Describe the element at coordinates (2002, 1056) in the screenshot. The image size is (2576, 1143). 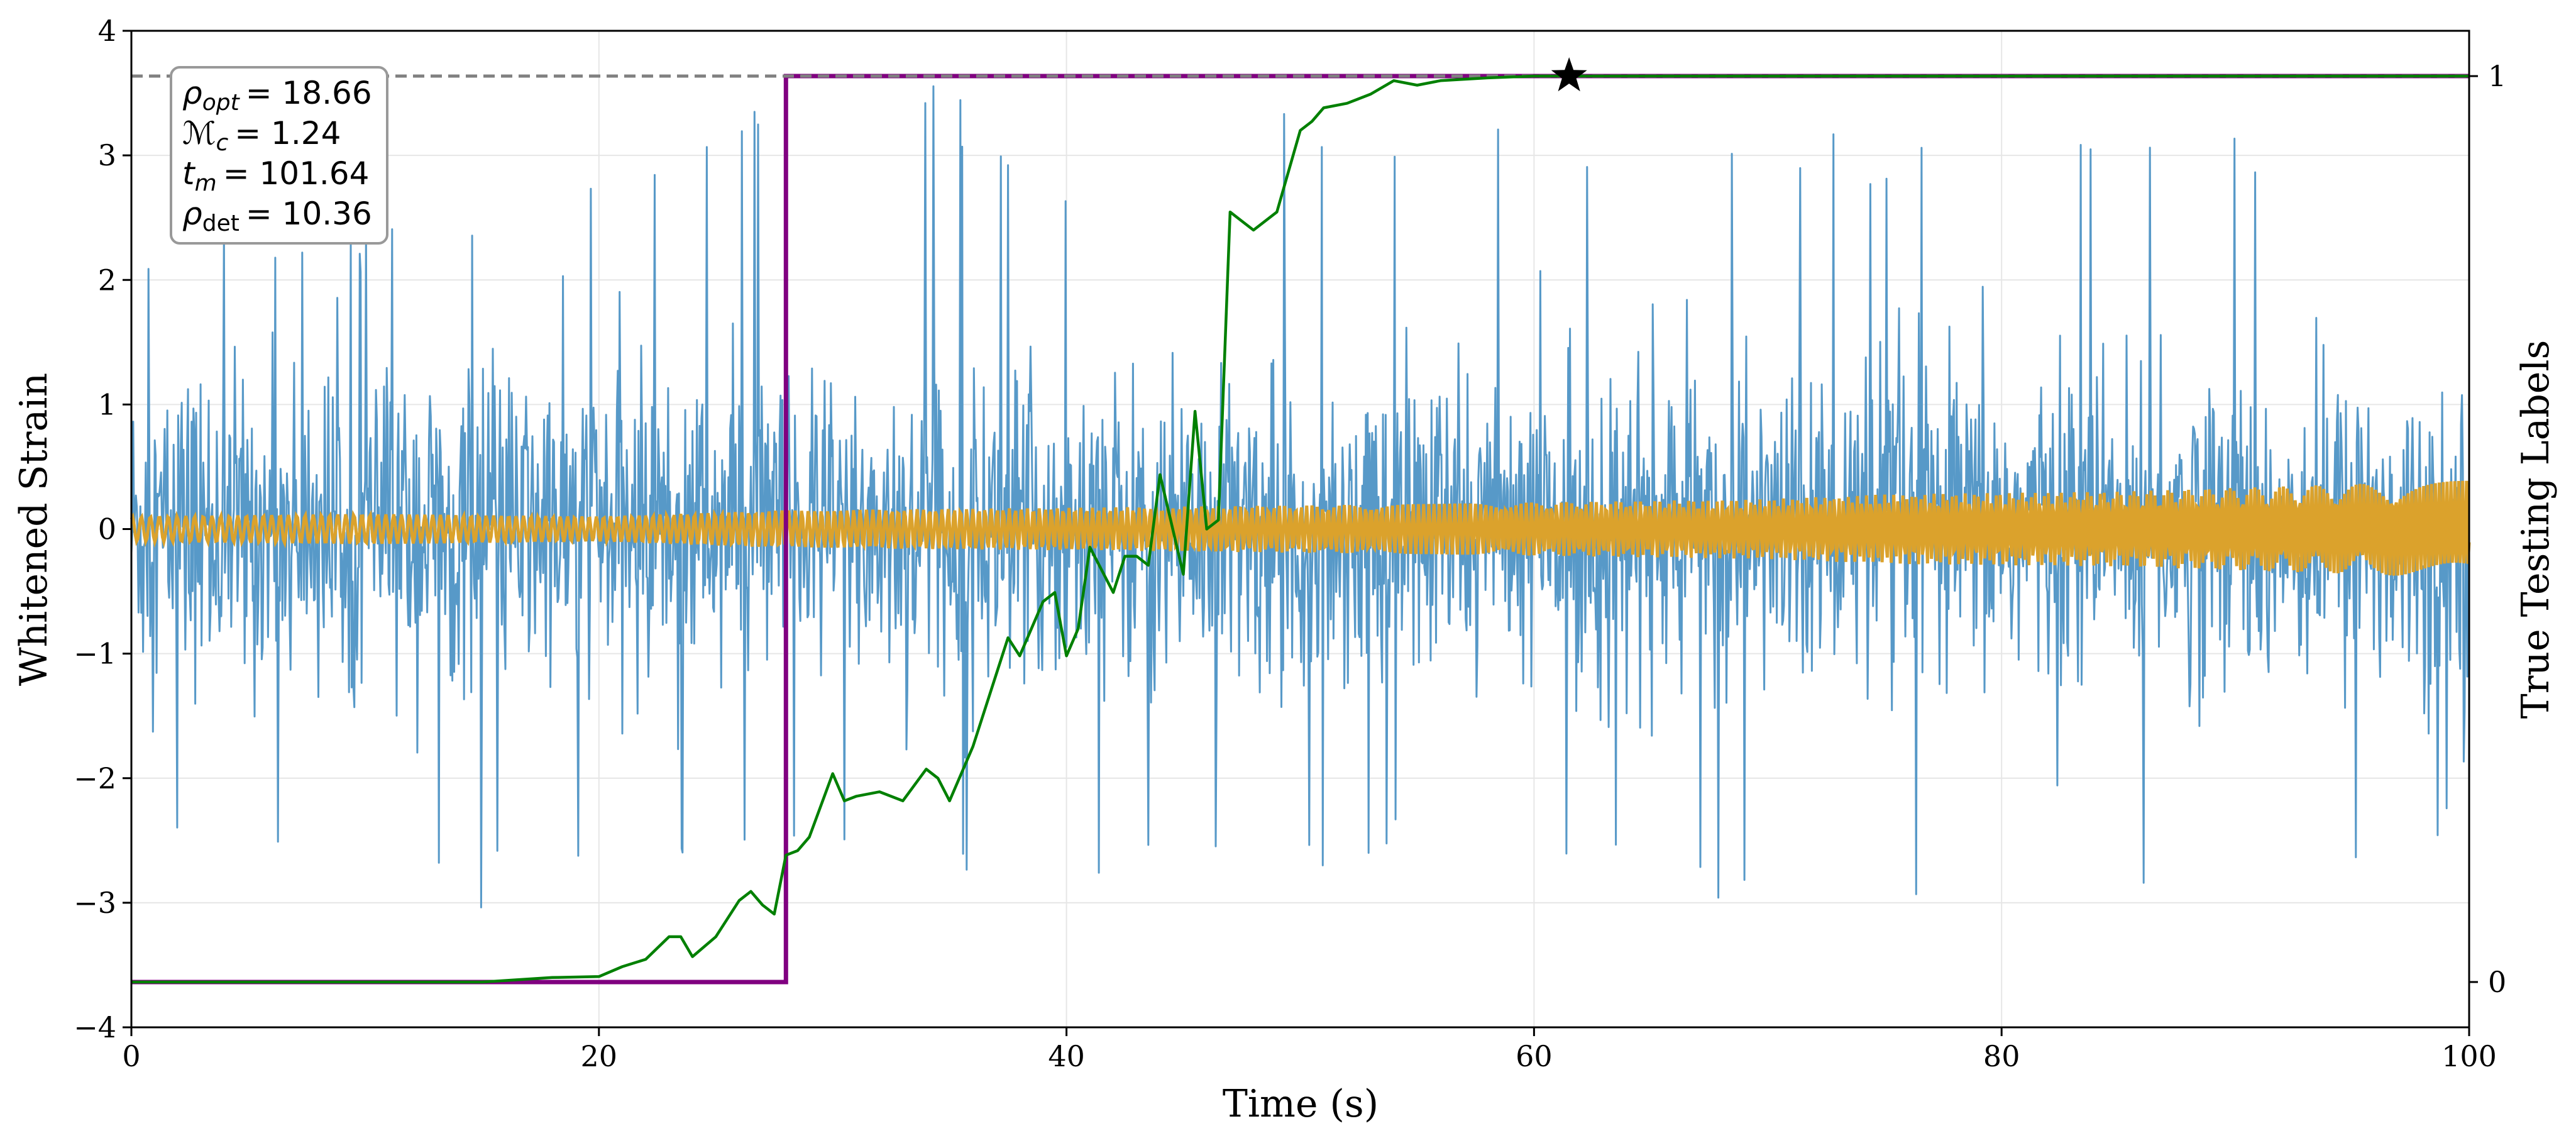
I see `x-tick-label: 80` at that location.